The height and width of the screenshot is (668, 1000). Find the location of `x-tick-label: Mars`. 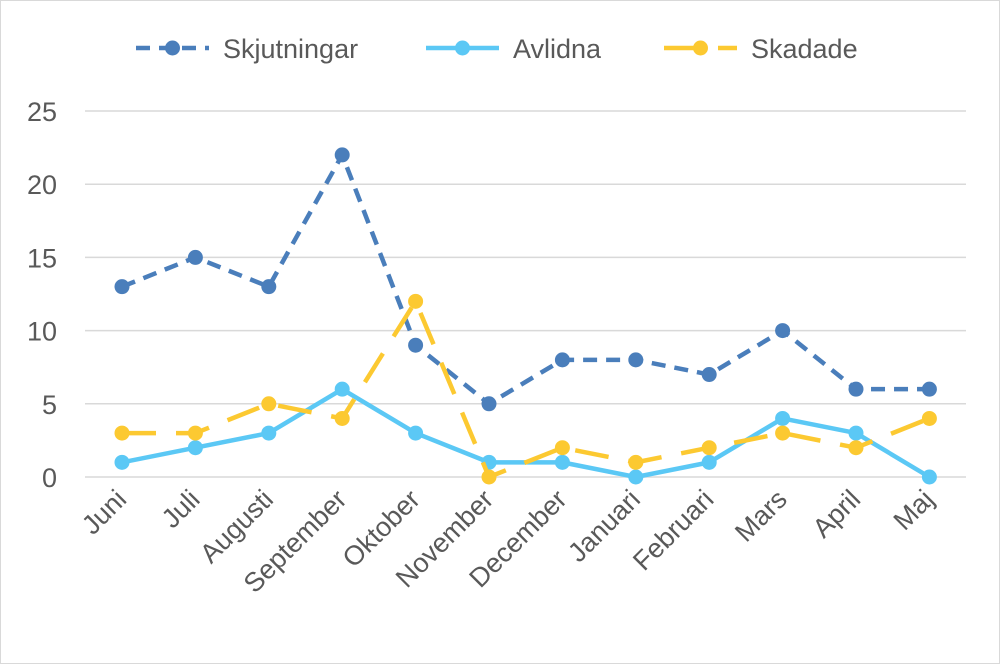

x-tick-label: Mars is located at coordinates (761, 516).